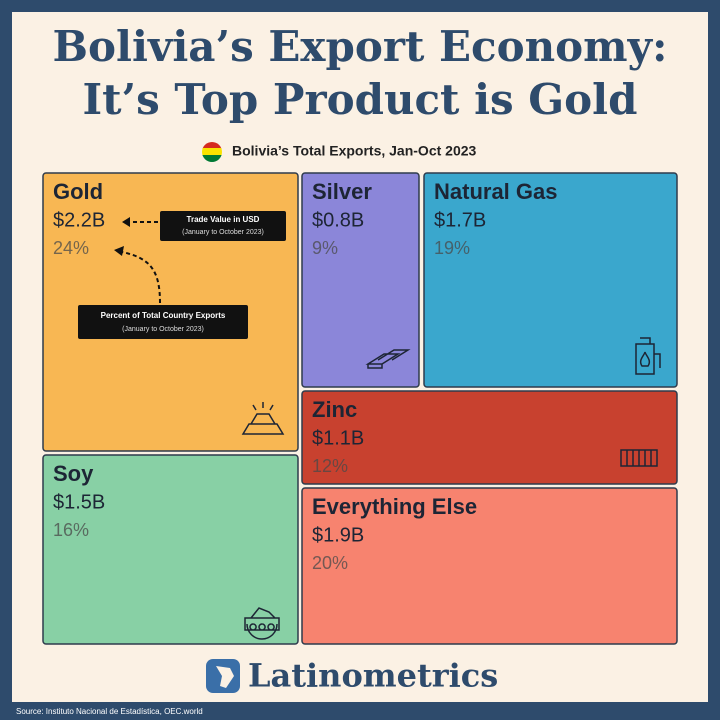  I want to click on tile-name: Gold, so click(78, 191).